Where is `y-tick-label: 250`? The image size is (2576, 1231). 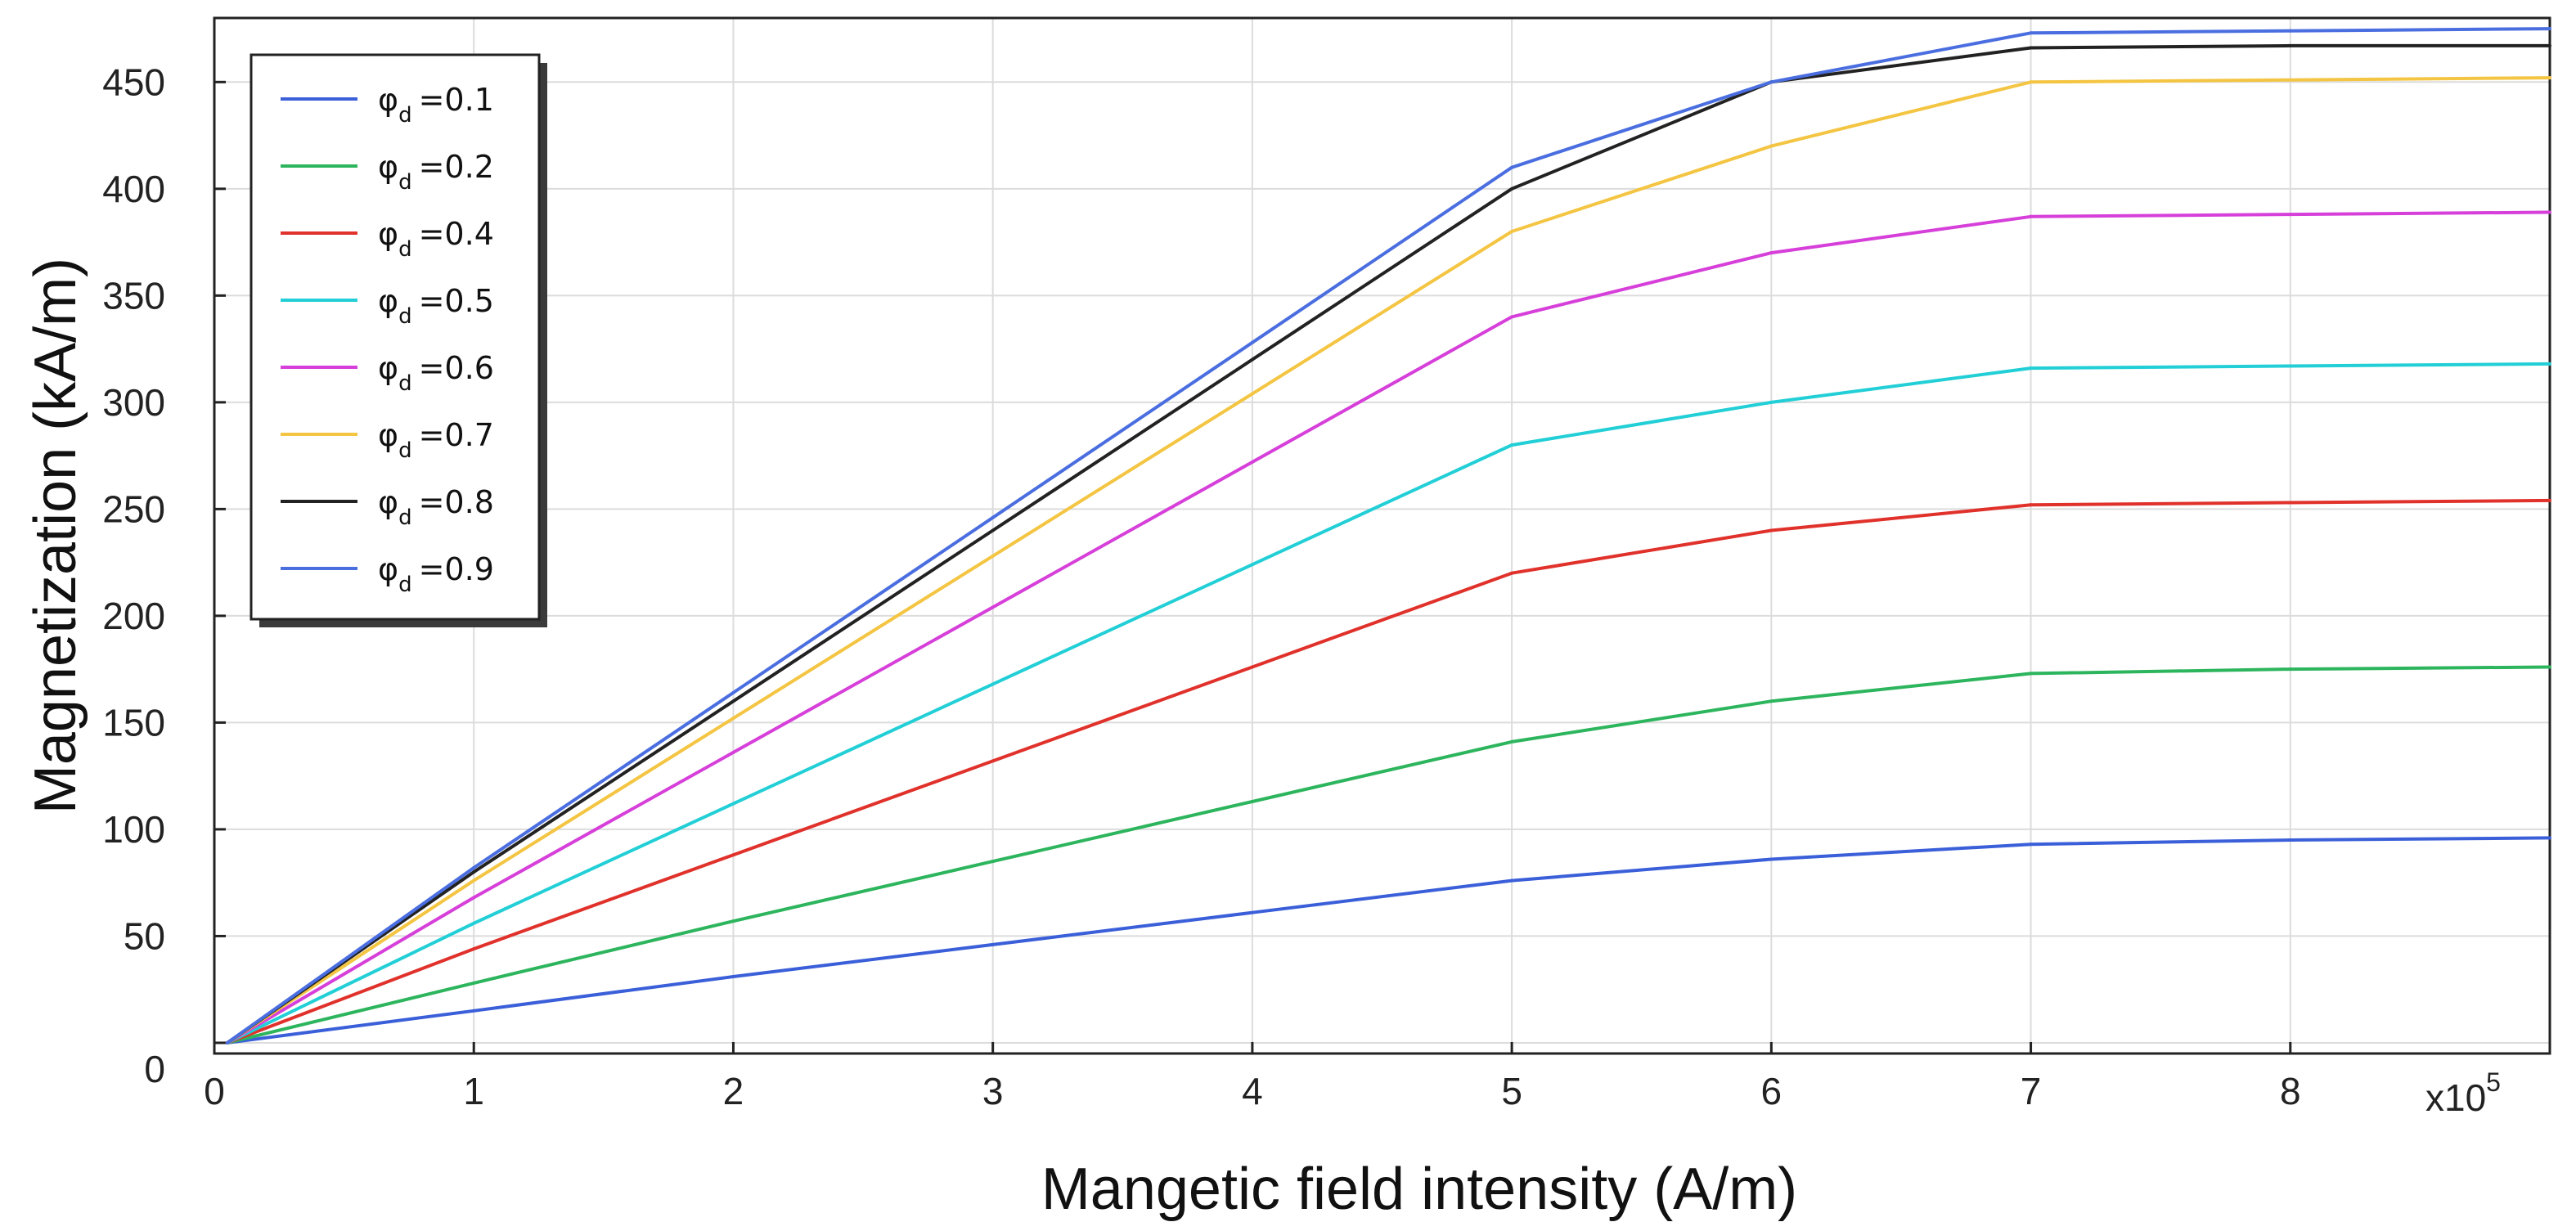 y-tick-label: 250 is located at coordinates (133, 508).